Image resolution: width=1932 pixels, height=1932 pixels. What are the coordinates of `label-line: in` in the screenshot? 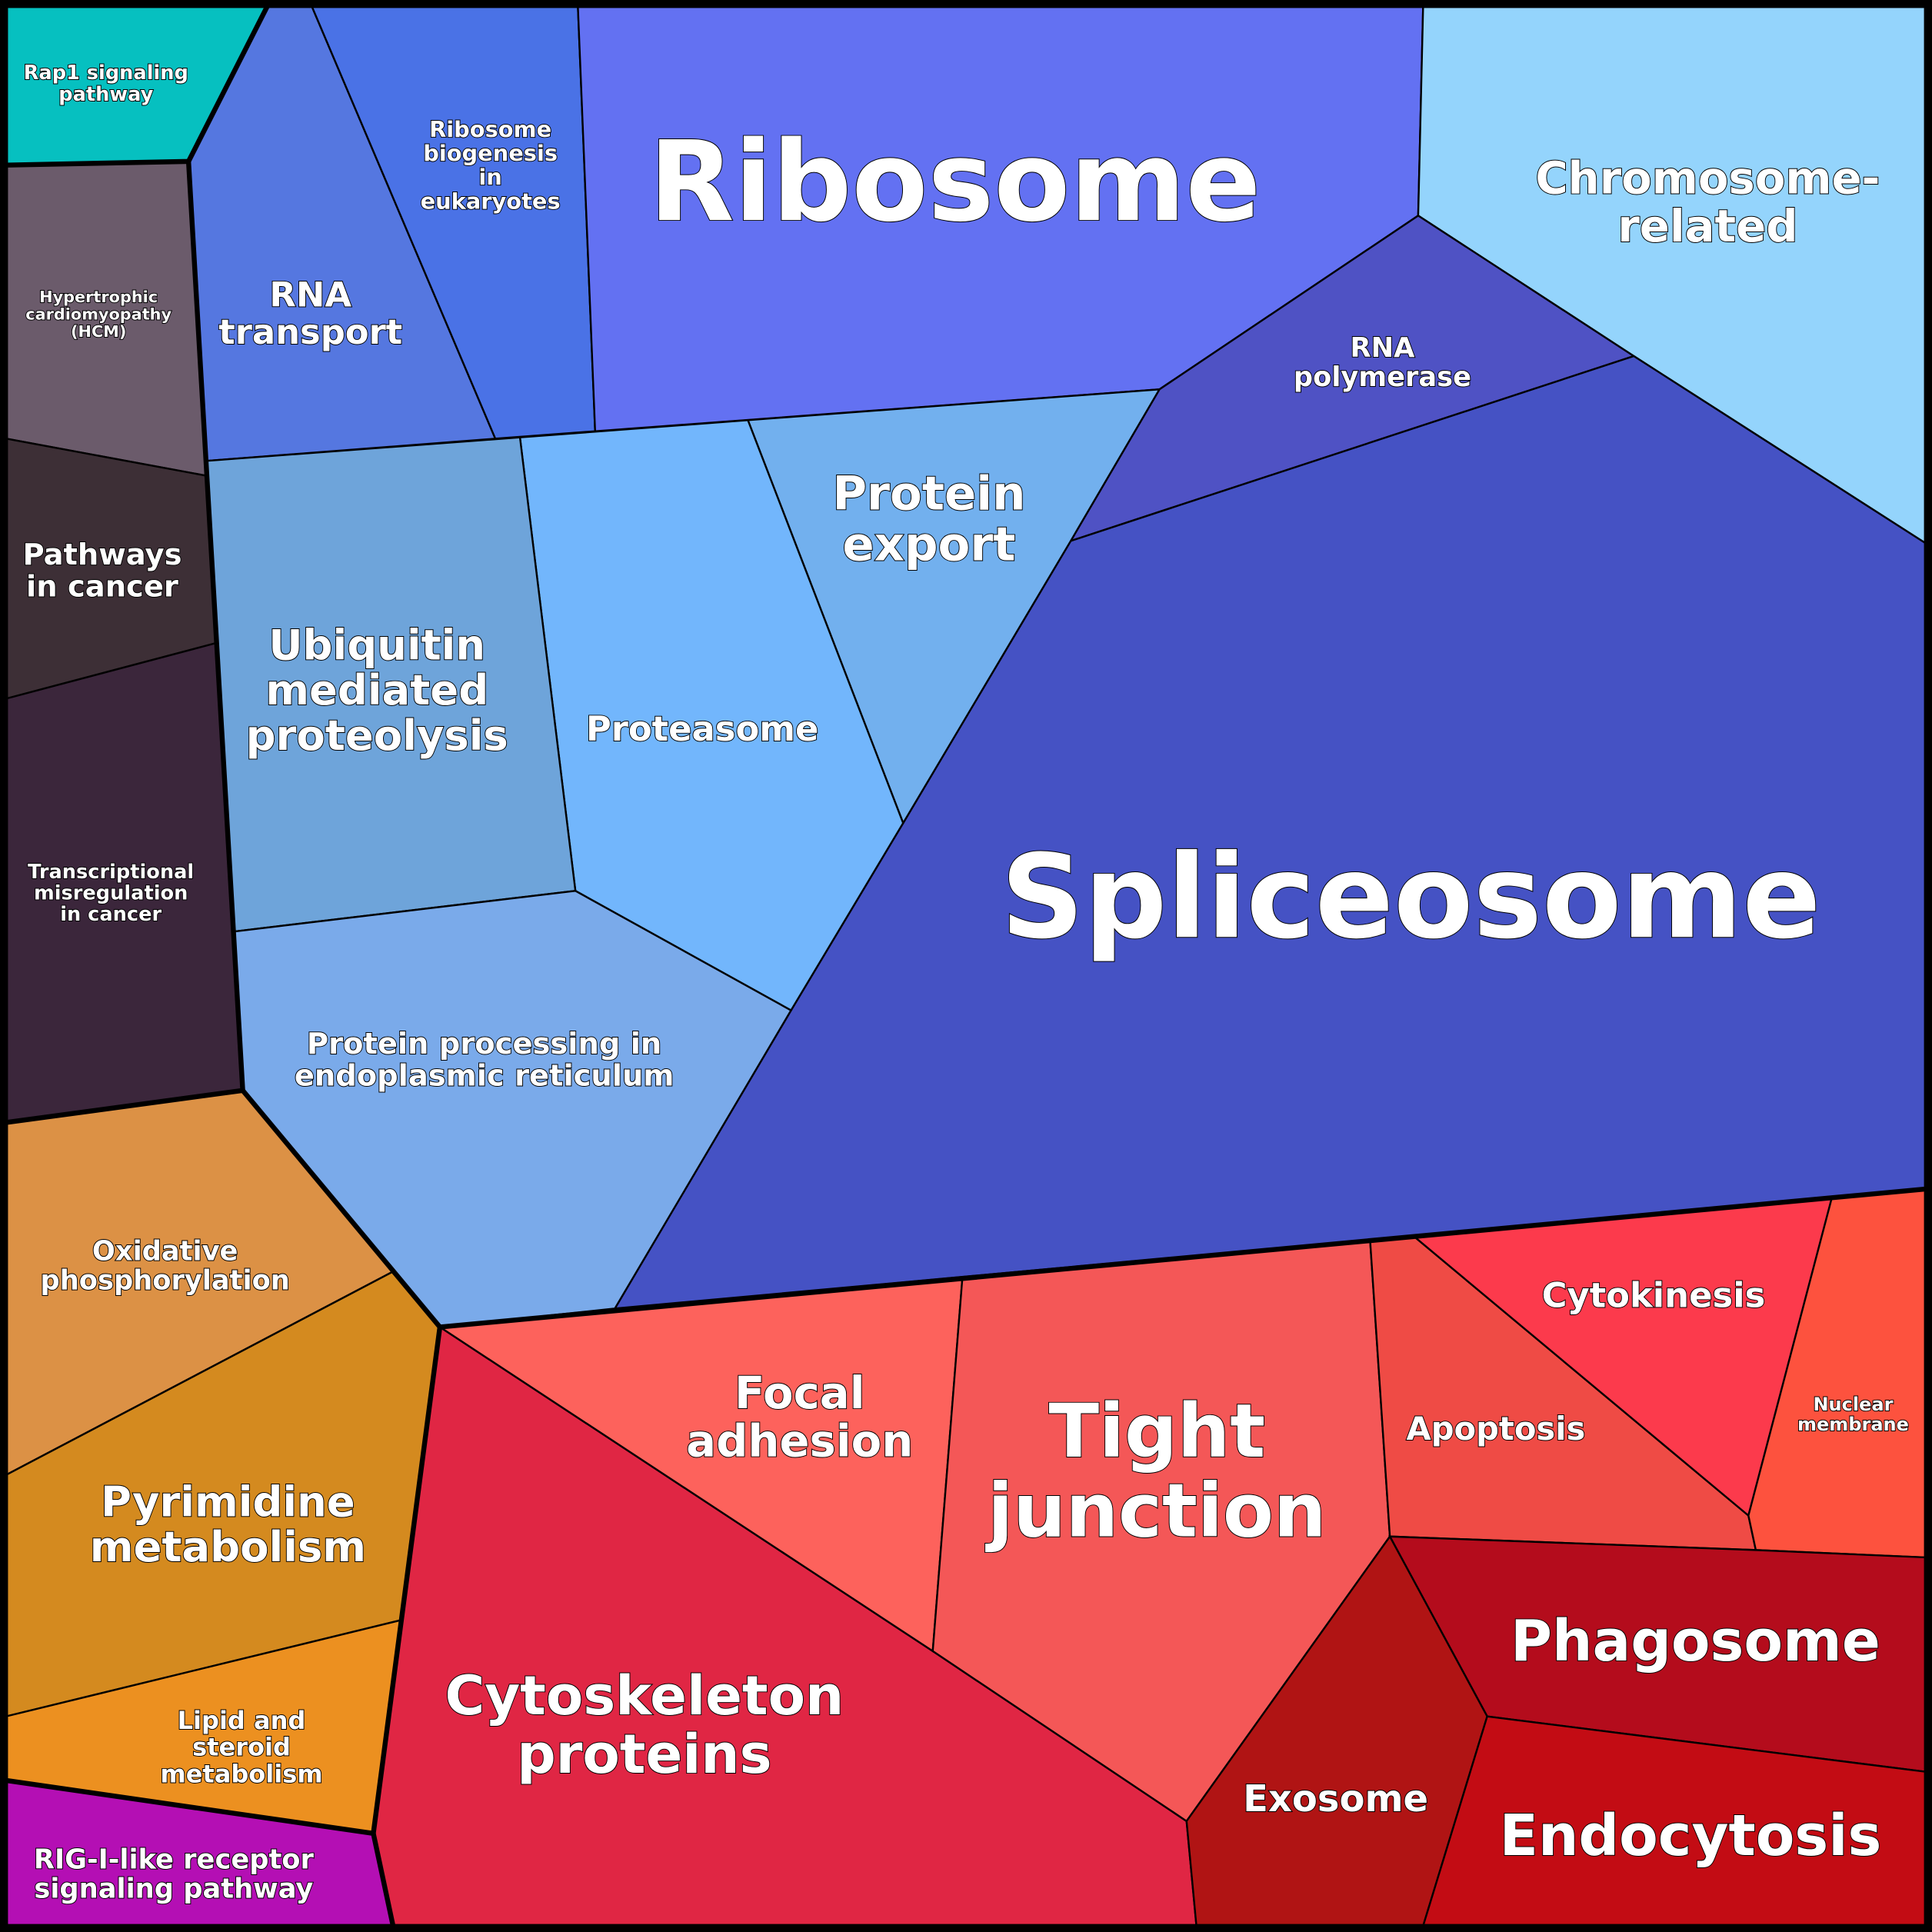 It's located at (489, 177).